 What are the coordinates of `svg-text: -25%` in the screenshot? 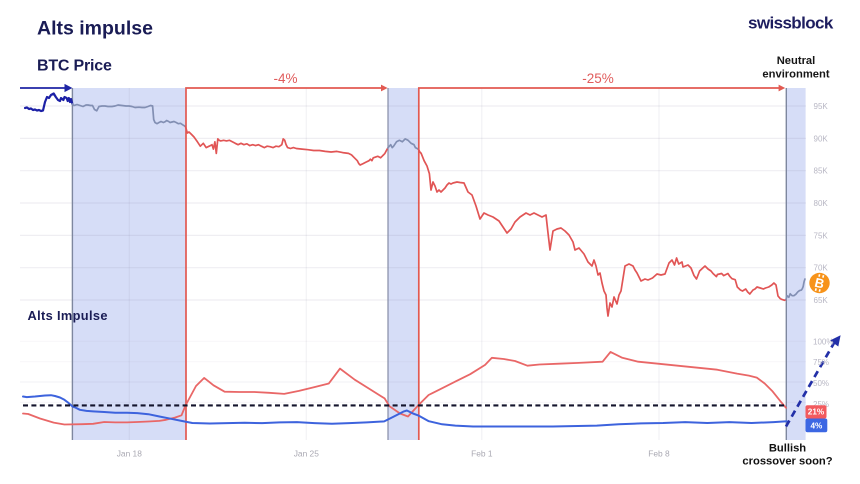 It's located at (598, 78).